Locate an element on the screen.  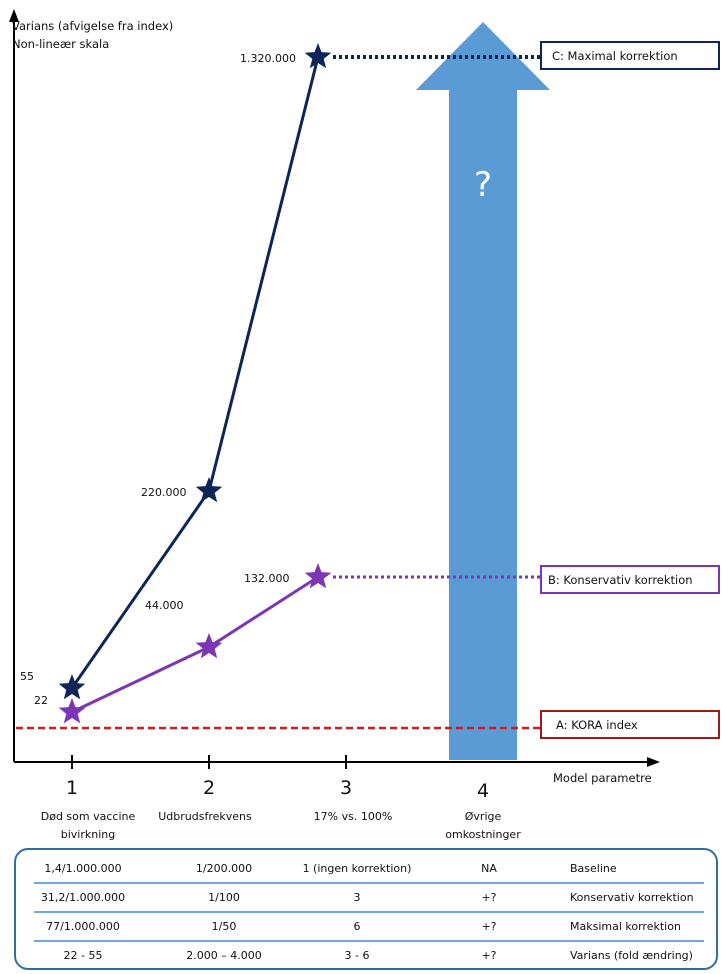
table-cell: 77/1.000.000 is located at coordinates (83, 926).